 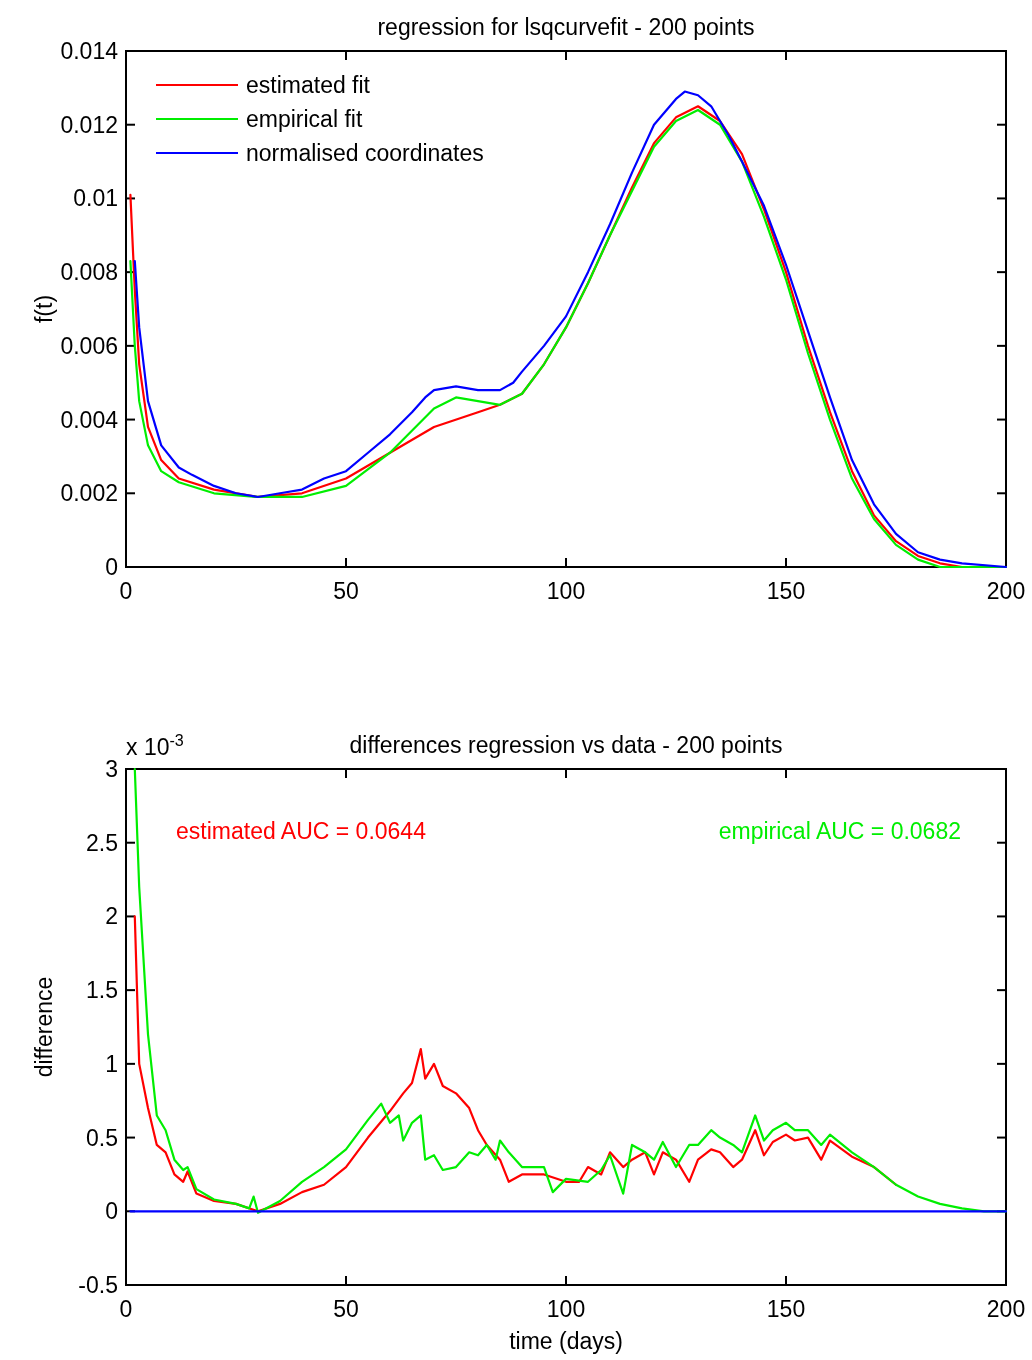 What do you see at coordinates (44, 309) in the screenshot?
I see `y-axis-title: f(t)` at bounding box center [44, 309].